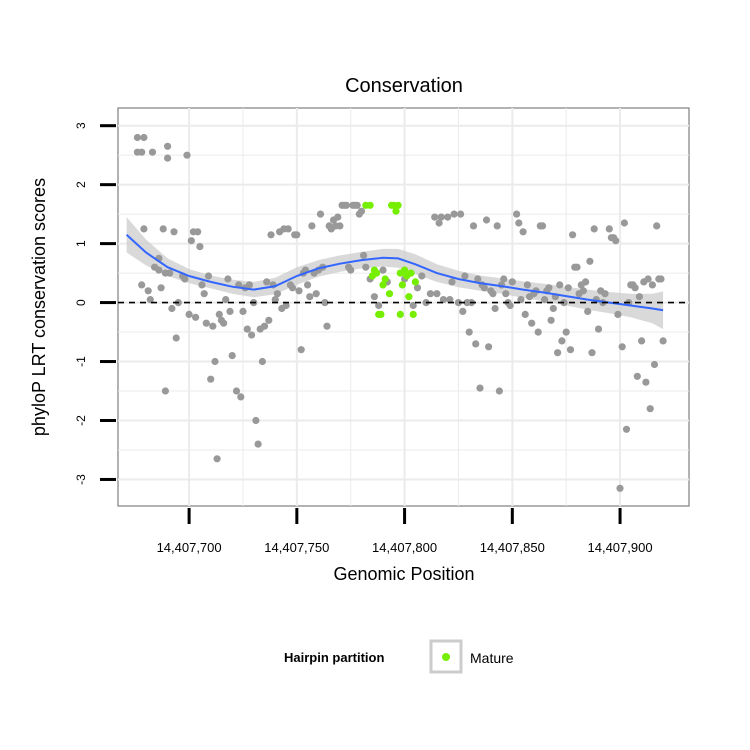  What do you see at coordinates (620, 547) in the screenshot?
I see `x-tick-label-4: 14,407,900` at bounding box center [620, 547].